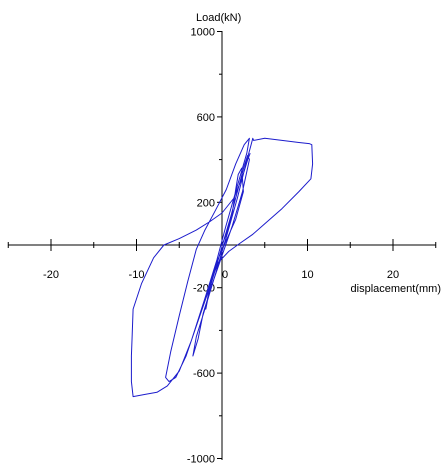 Image resolution: width=446 pixels, height=468 pixels. What do you see at coordinates (222, 260) in the screenshot?
I see `x-ticks: -20 -10 10 20 0` at bounding box center [222, 260].